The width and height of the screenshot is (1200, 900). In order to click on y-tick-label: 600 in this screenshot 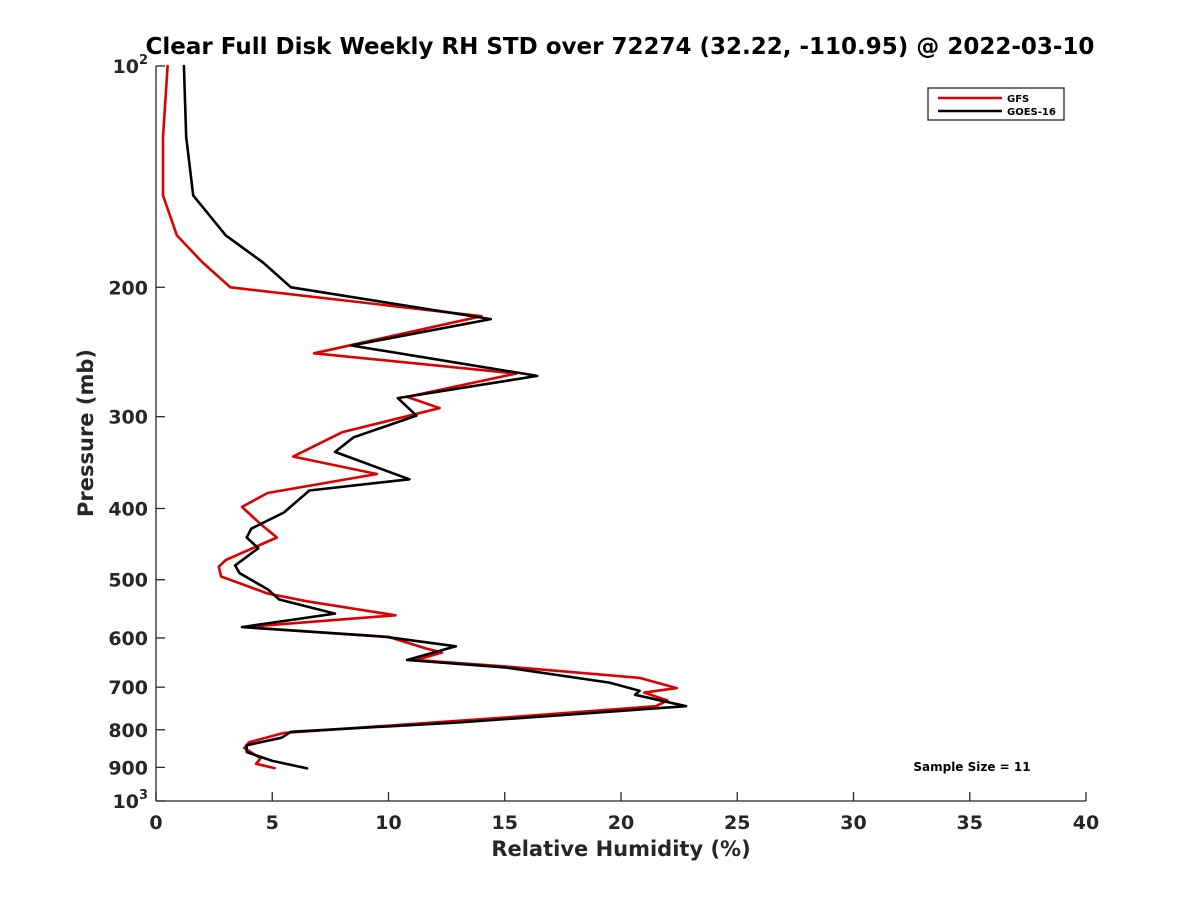, I will do `click(128, 639)`.